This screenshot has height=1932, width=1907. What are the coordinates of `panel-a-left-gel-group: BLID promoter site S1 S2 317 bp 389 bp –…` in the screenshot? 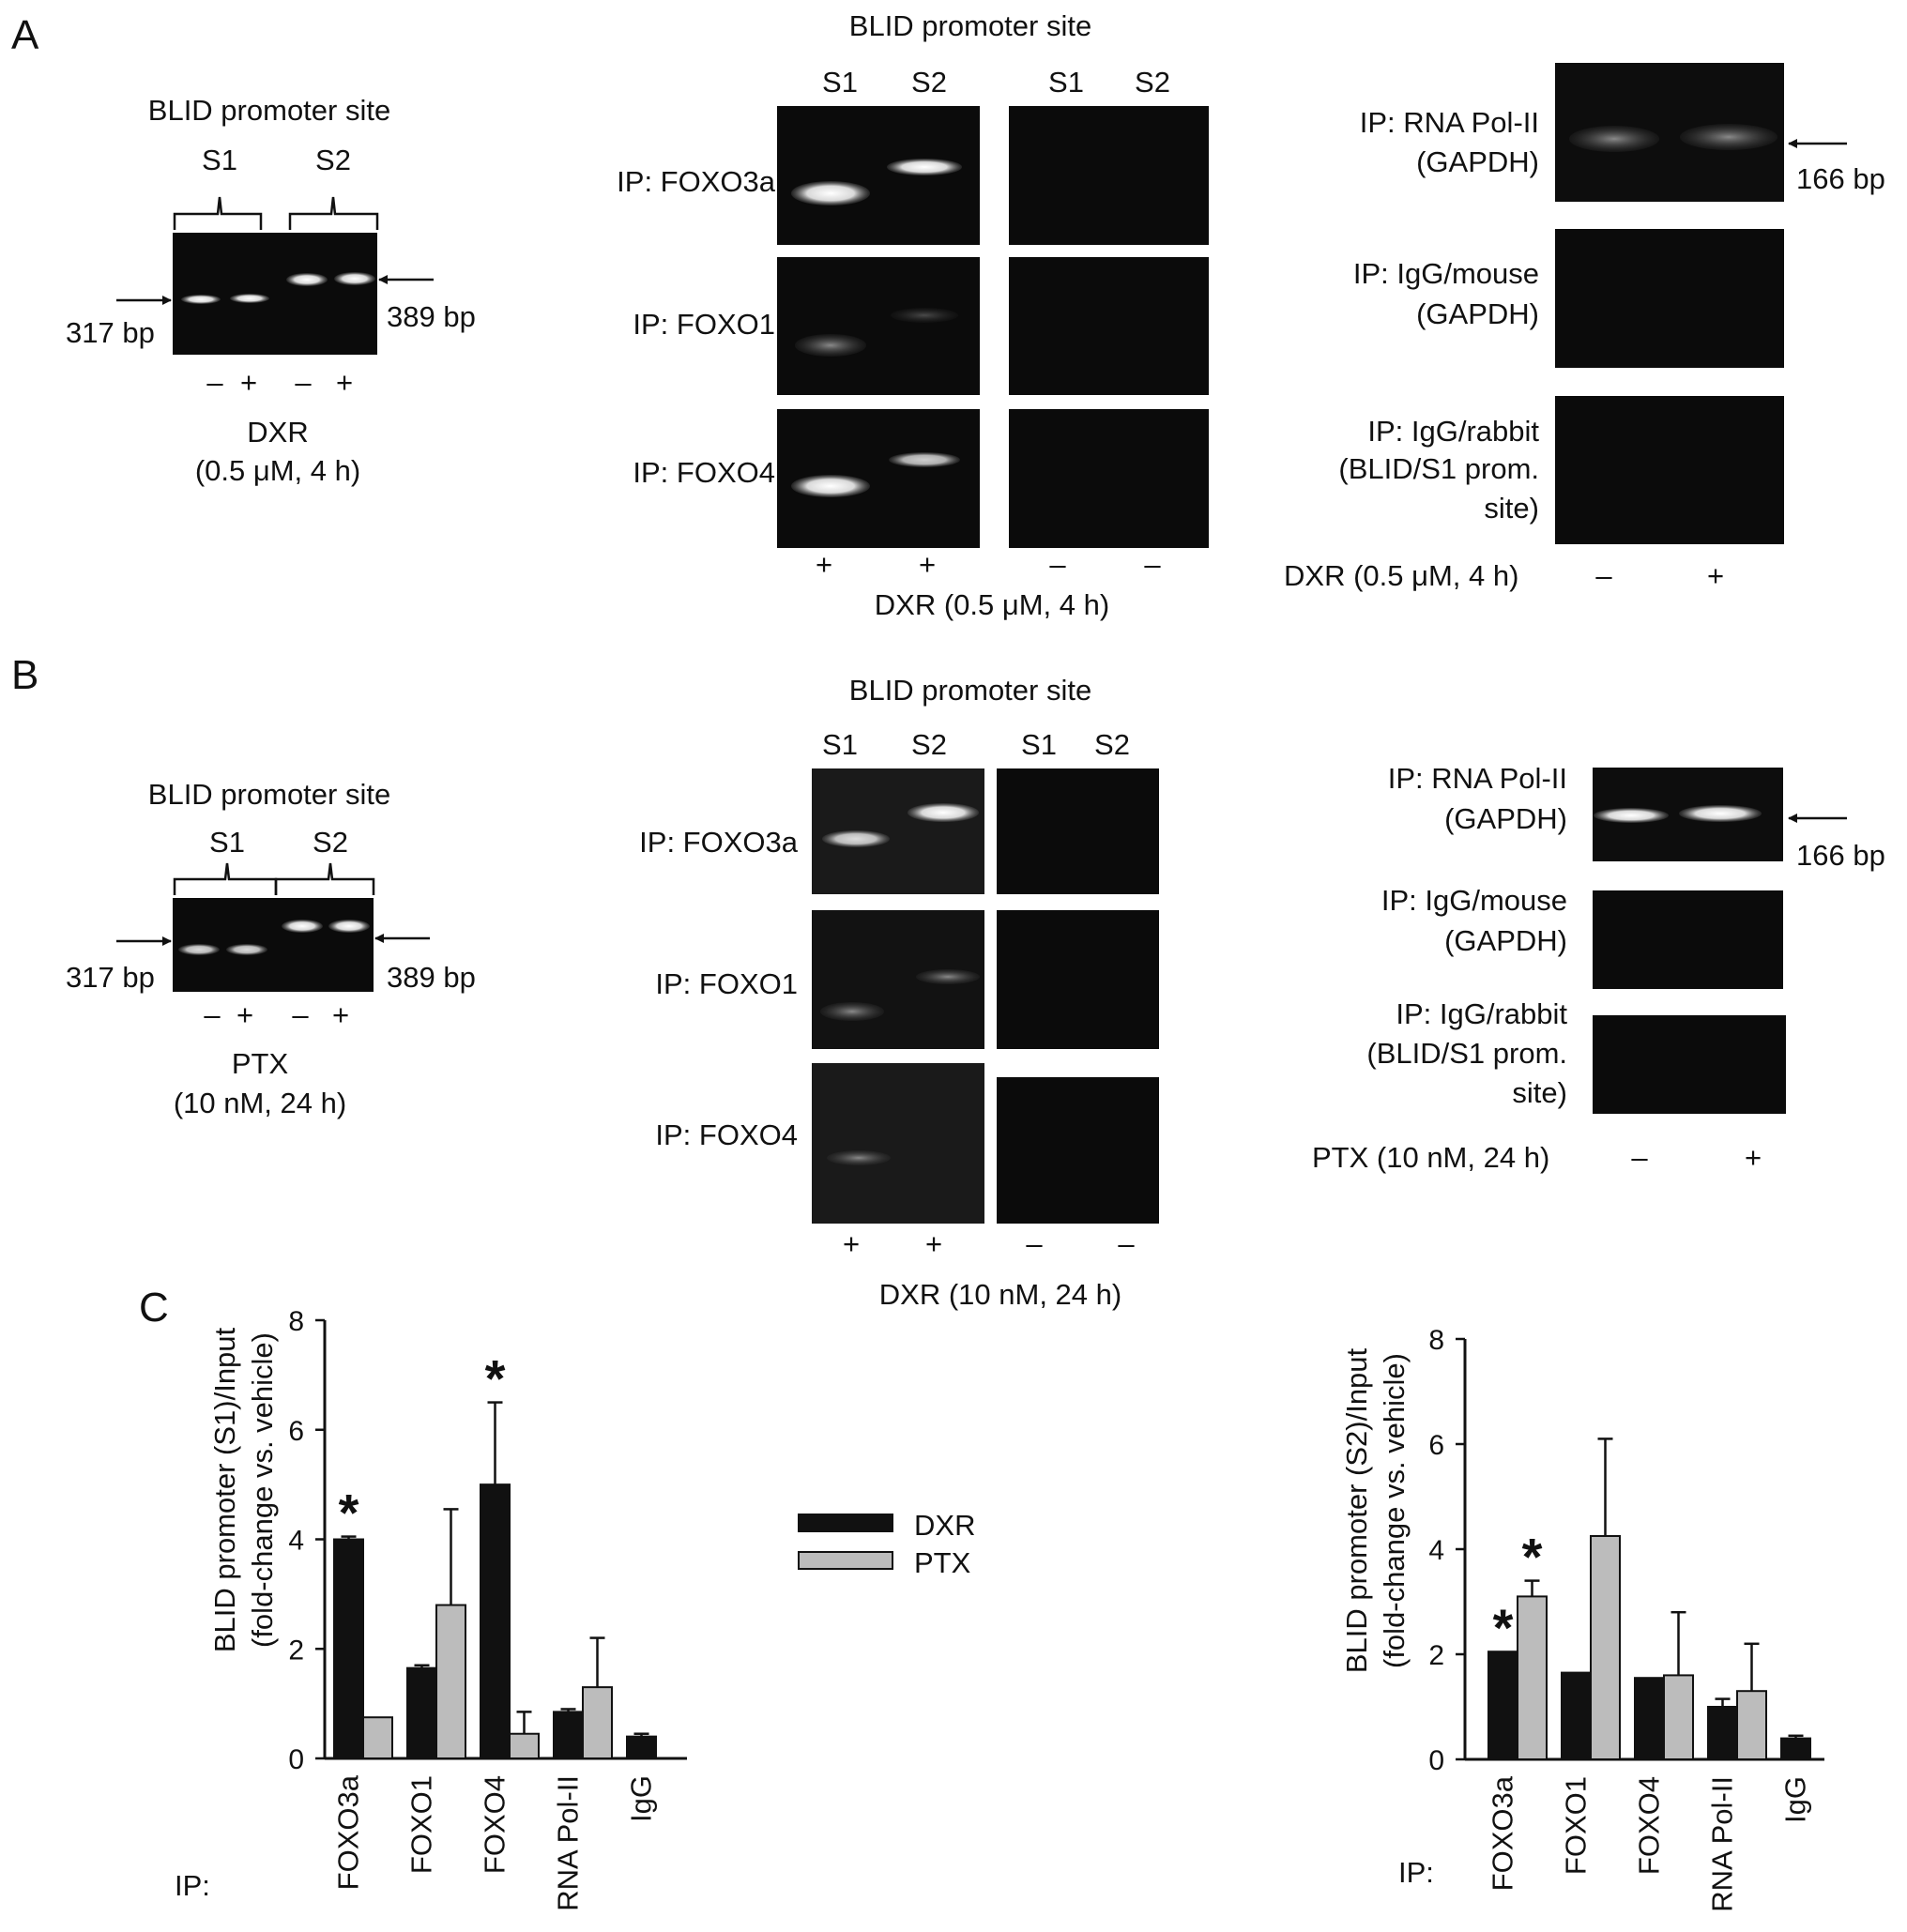 It's located at (271, 290).